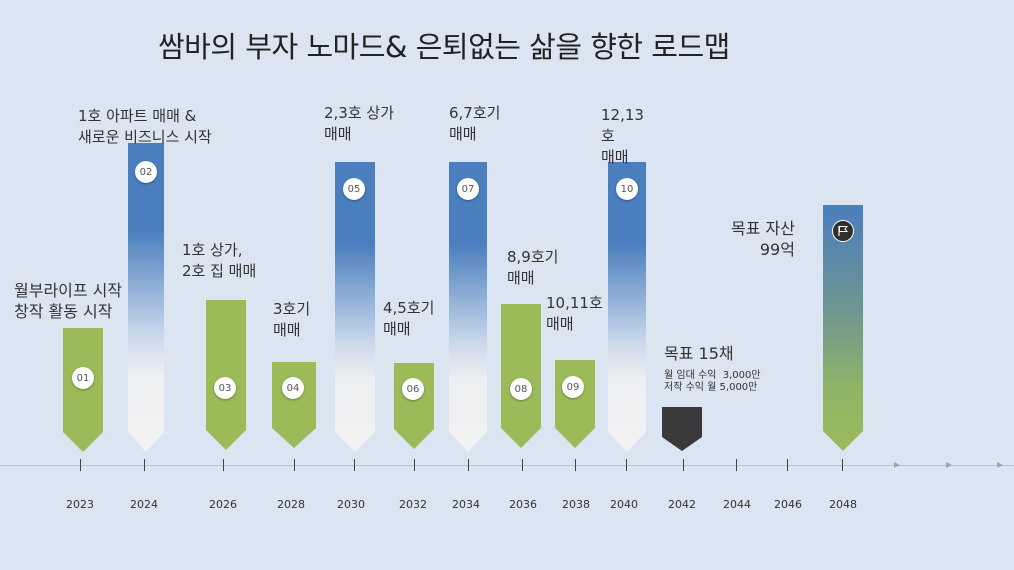 The height and width of the screenshot is (570, 1014). What do you see at coordinates (468, 189) in the screenshot?
I see `milestone-badge-07: 07` at bounding box center [468, 189].